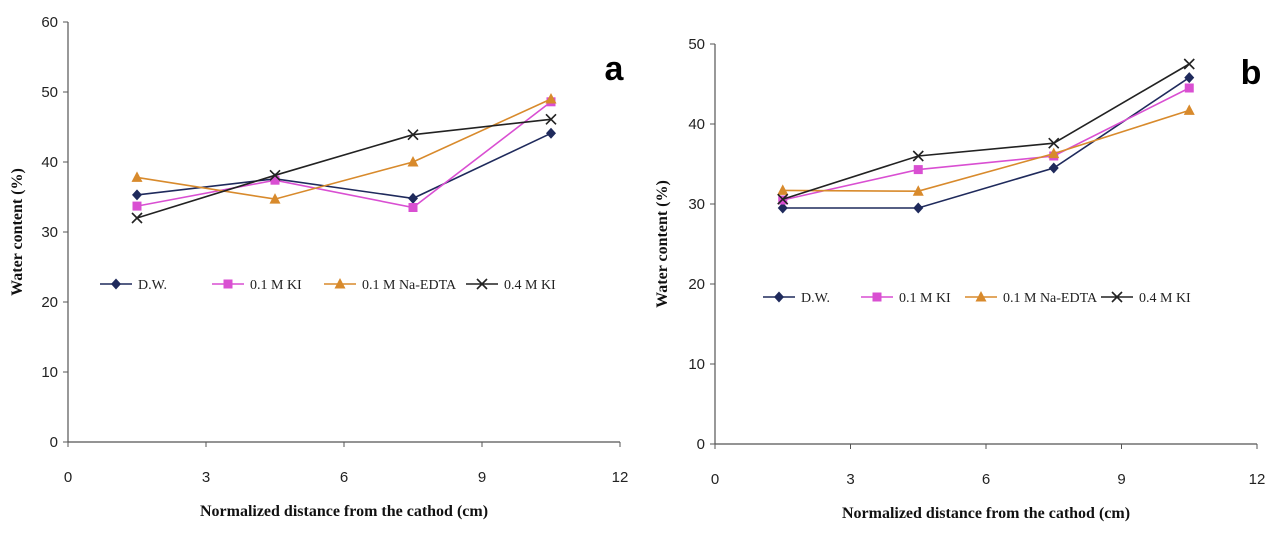 The width and height of the screenshot is (1285, 542). What do you see at coordinates (615, 69) in the screenshot?
I see `panel-letter: a` at bounding box center [615, 69].